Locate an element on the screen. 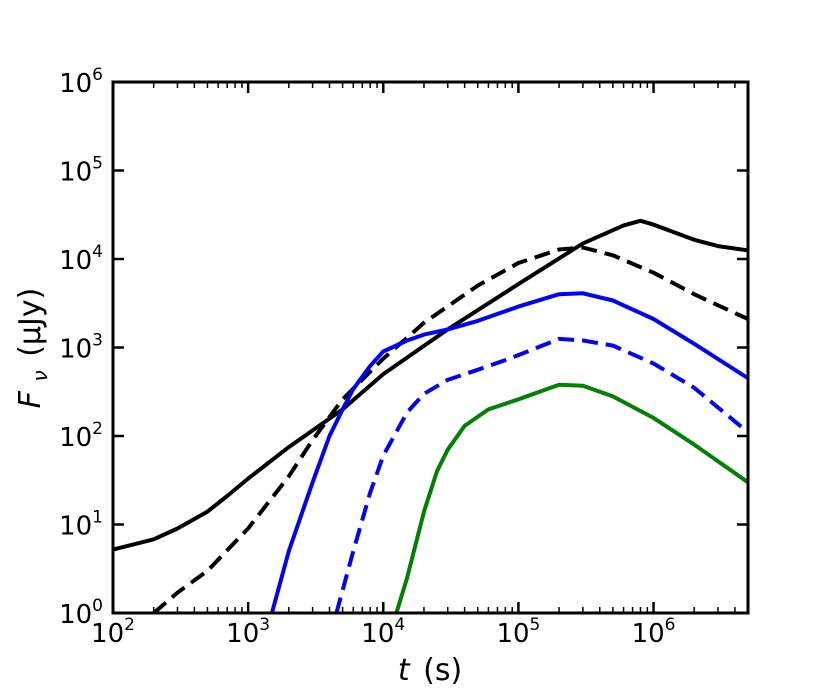 The height and width of the screenshot is (697, 830). y-tick-label: 10³ is located at coordinates (81, 348).